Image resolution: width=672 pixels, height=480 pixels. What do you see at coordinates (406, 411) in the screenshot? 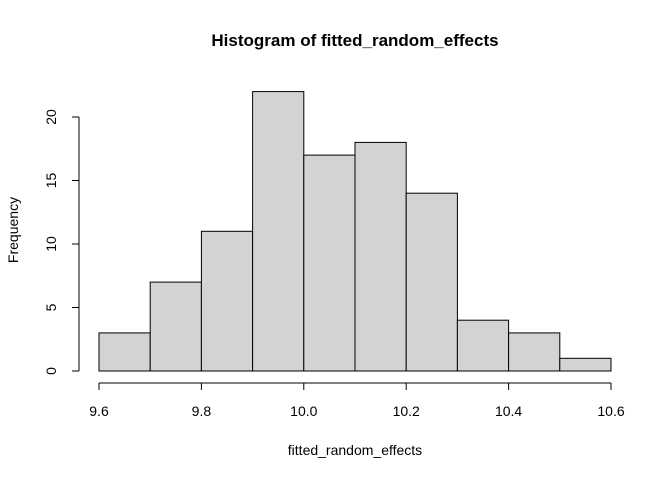
I see `x-tick-label: 10.2` at bounding box center [406, 411].